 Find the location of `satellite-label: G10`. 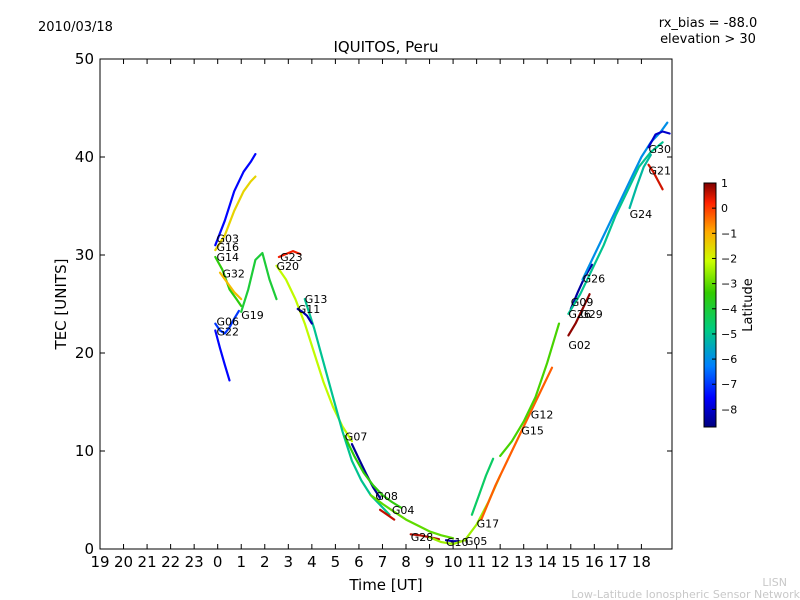

satellite-label: G10 is located at coordinates (457, 542).